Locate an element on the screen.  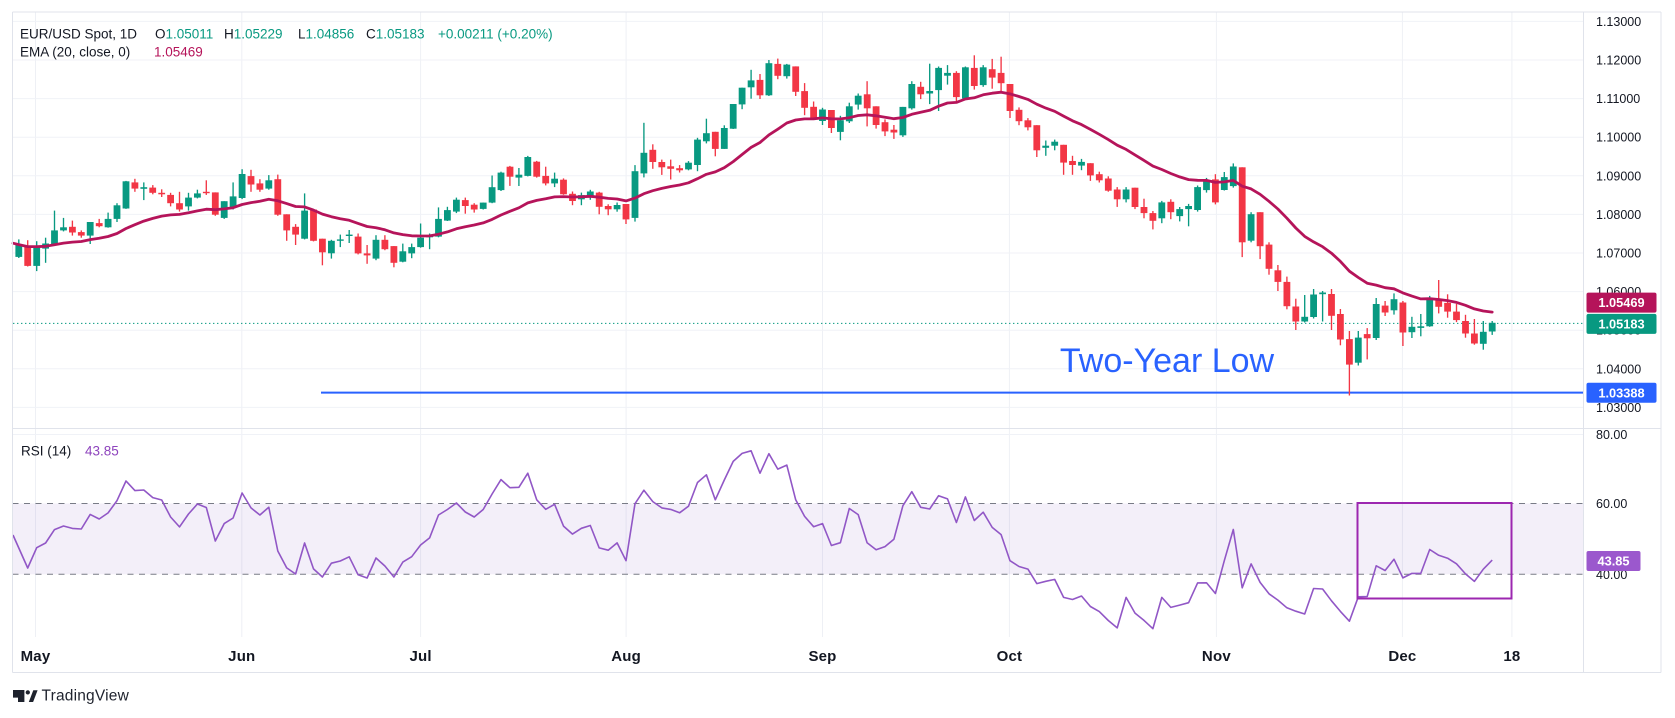
svg-text: Jul is located at coordinates (420, 656).